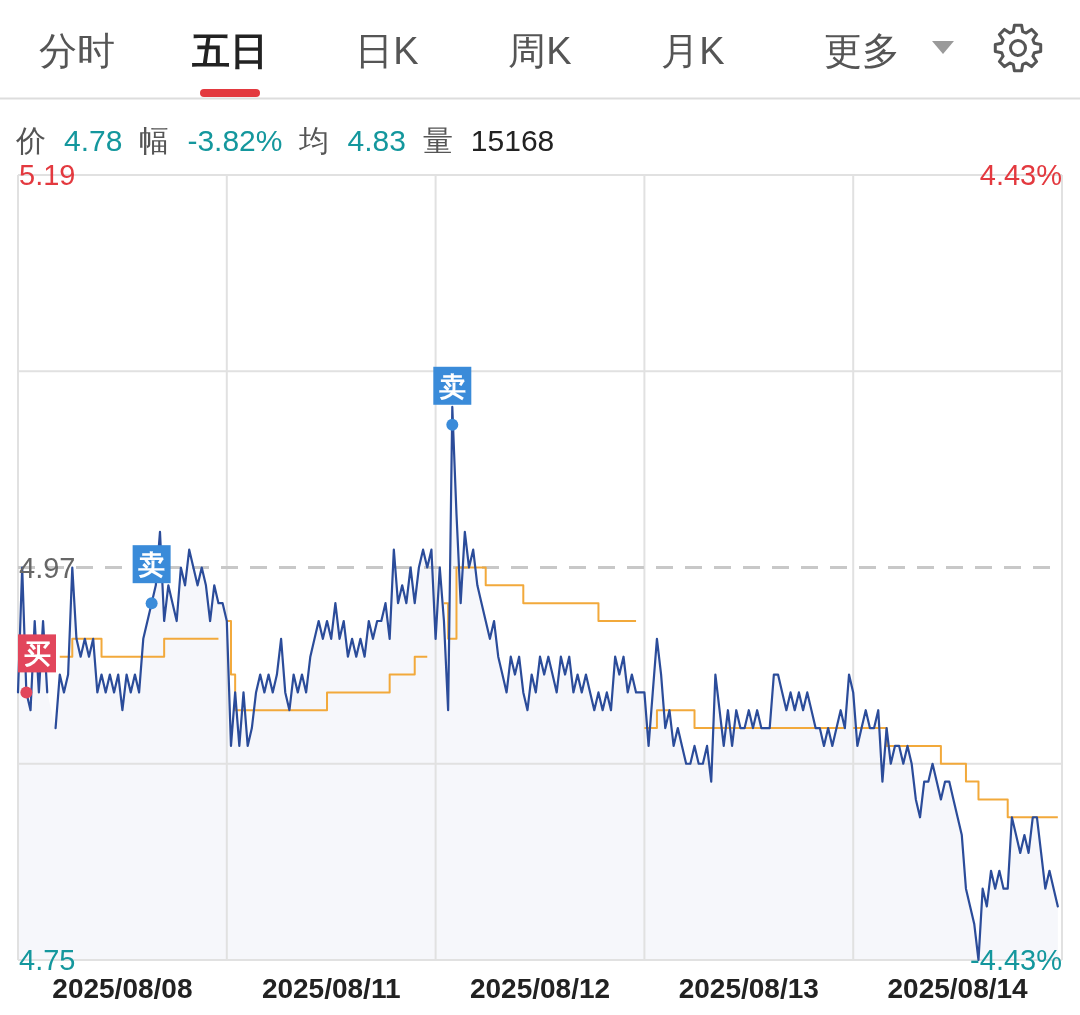 This screenshot has height=1015, width=1080. I want to click on tab-label: 分时, so click(77, 51).